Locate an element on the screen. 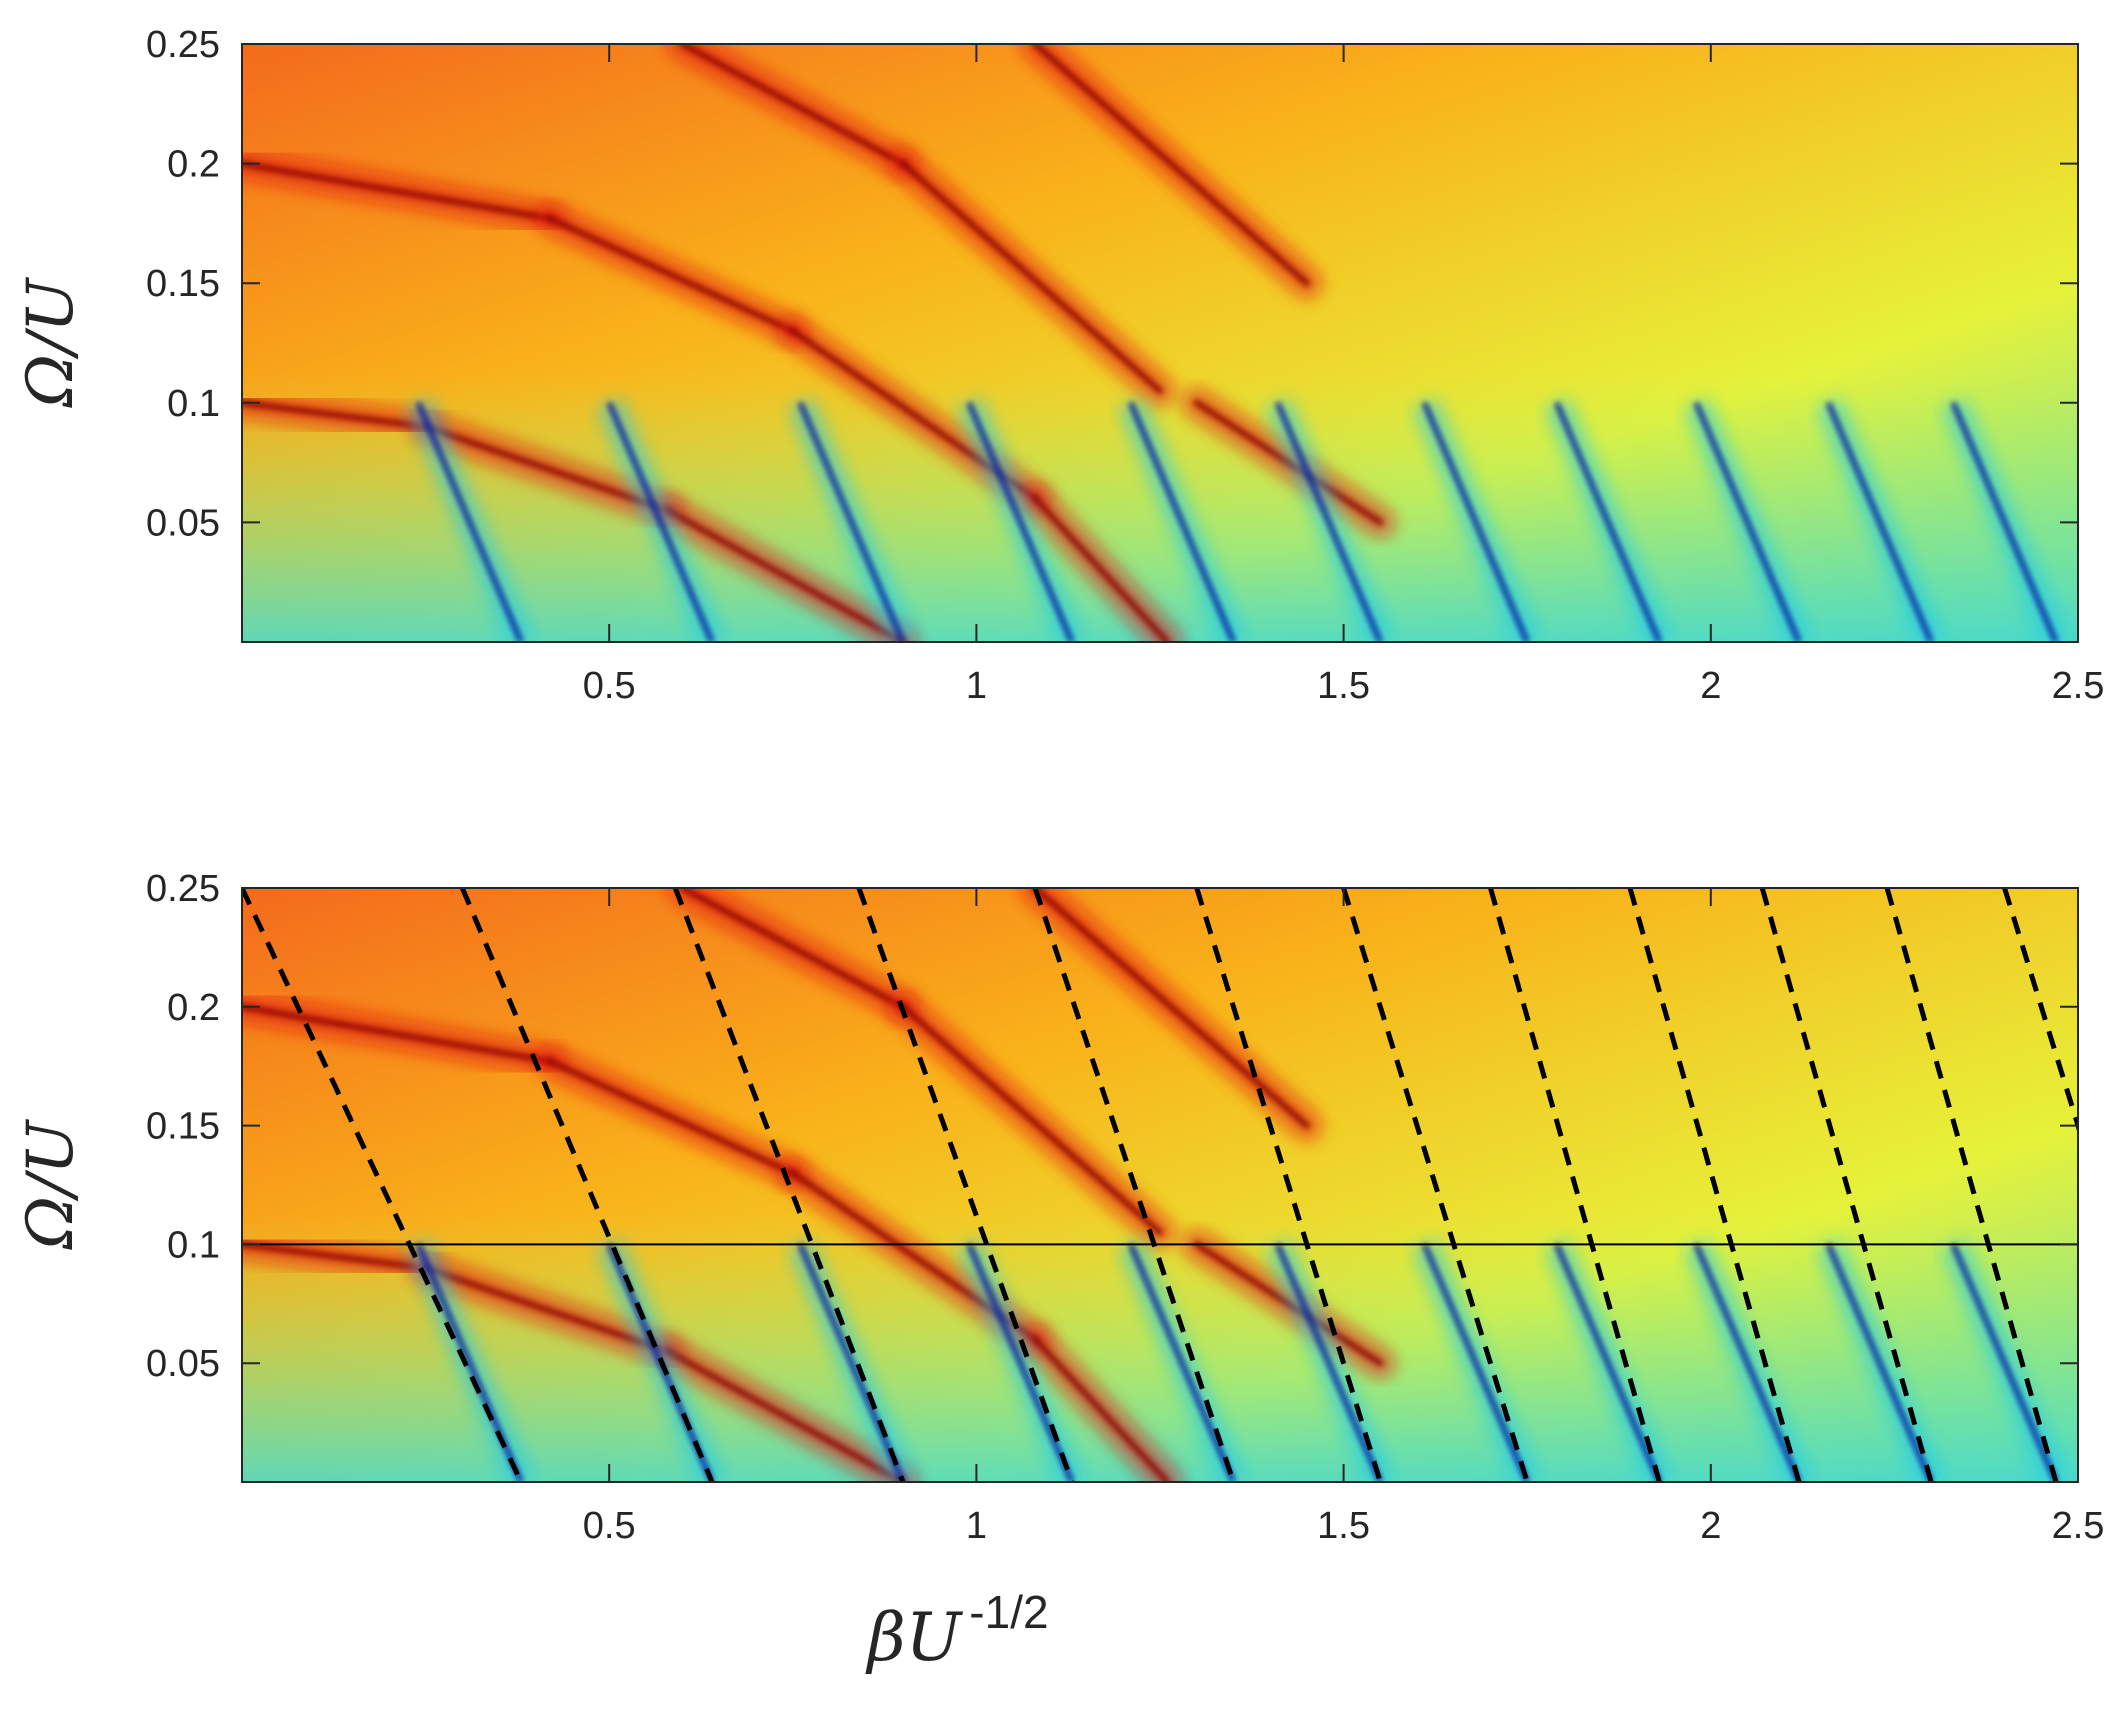  x-axis-label: βU -1/2 is located at coordinates (957, 1631).